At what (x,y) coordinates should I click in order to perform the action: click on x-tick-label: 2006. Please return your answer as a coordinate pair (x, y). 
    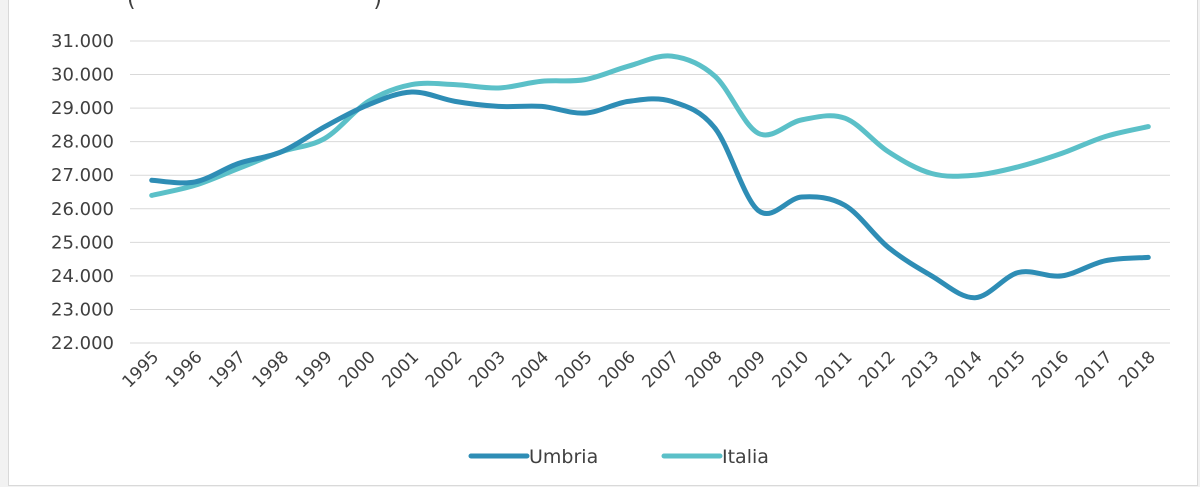
    Looking at the image, I should click on (617, 369).